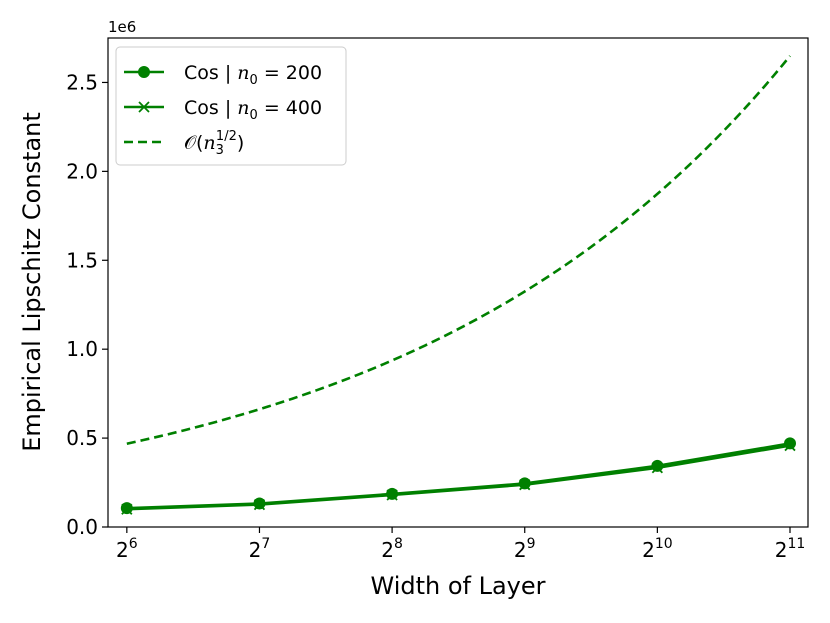 The image size is (830, 623). I want to click on y-axis-label: Empirical Lipschitz Constant, so click(32, 282).